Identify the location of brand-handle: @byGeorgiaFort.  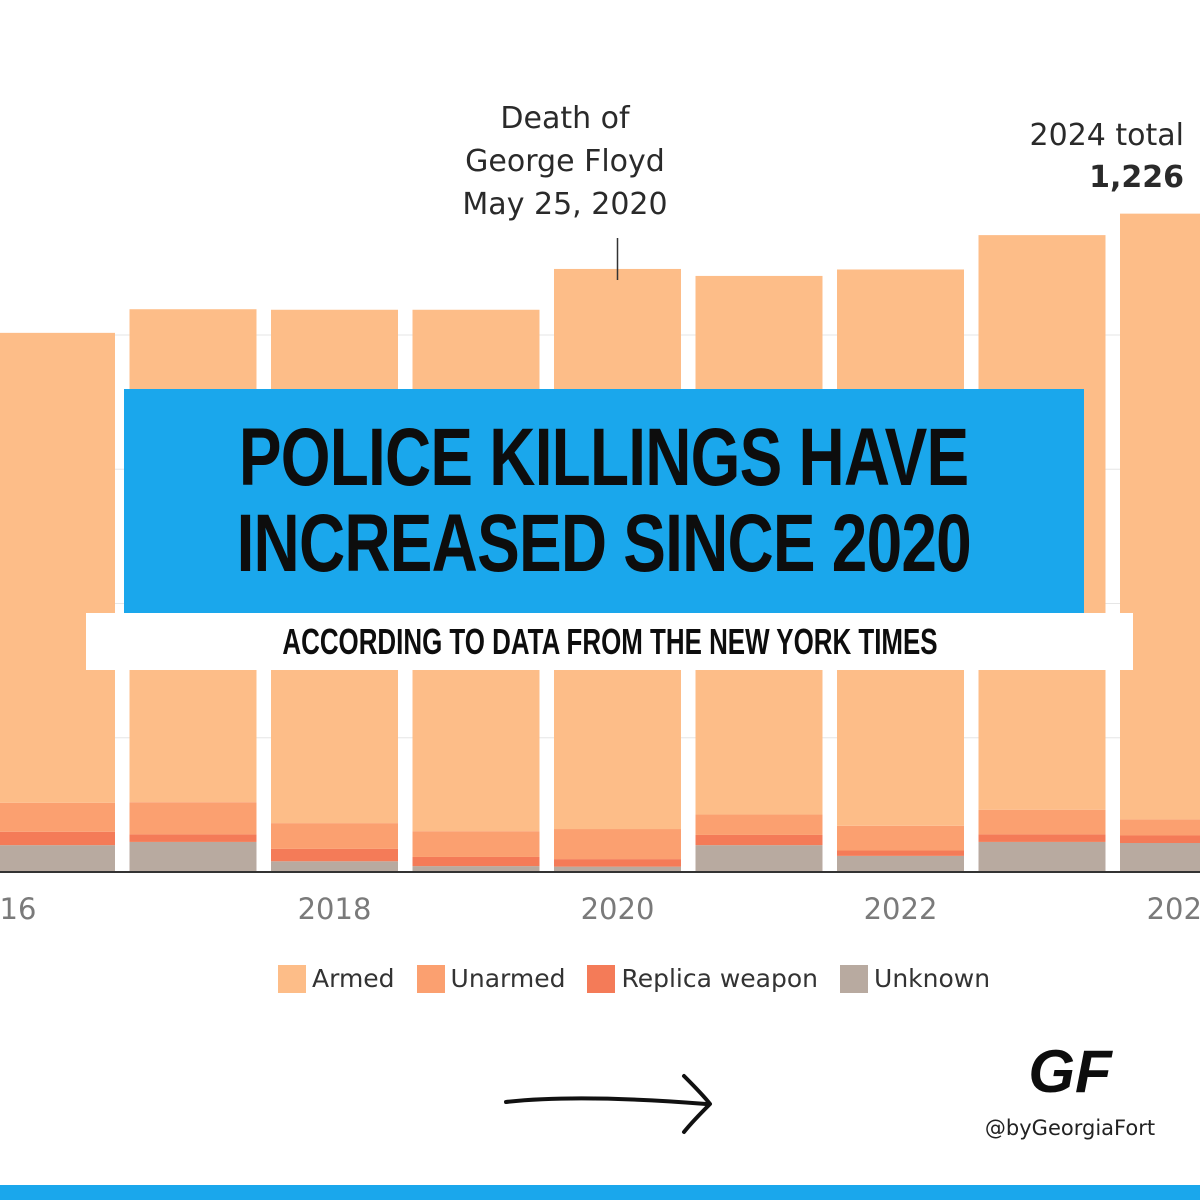
(1070, 1128).